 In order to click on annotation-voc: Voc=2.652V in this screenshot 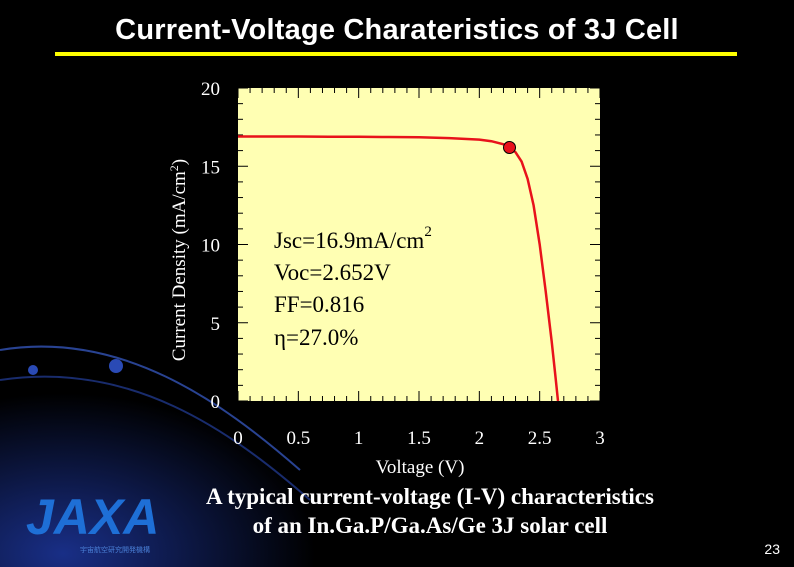, I will do `click(332, 272)`.